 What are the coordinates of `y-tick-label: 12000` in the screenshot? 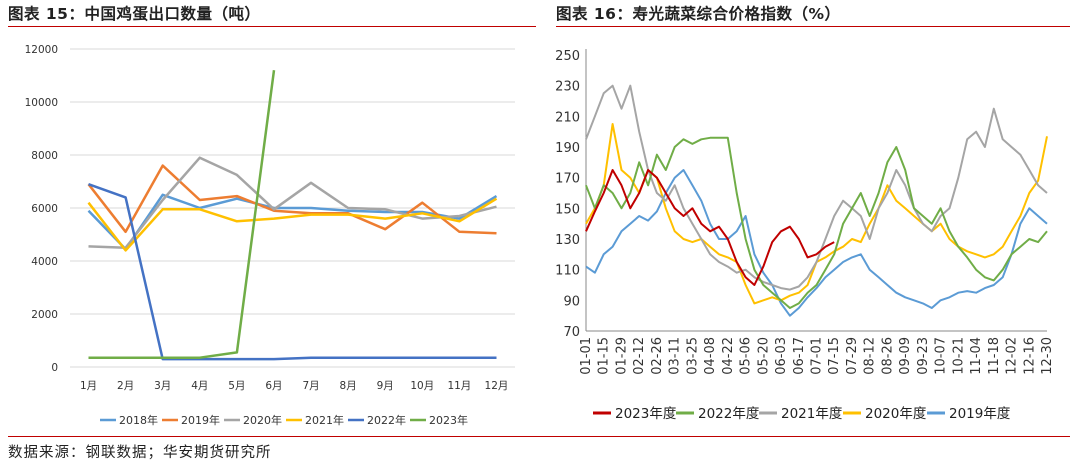 It's located at (41, 50).